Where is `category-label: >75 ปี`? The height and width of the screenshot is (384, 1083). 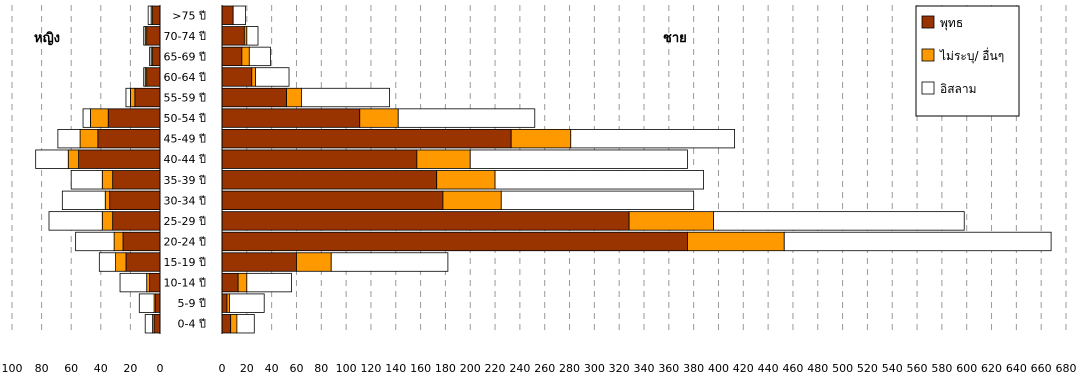
category-label: >75 ปี is located at coordinates (189, 15).